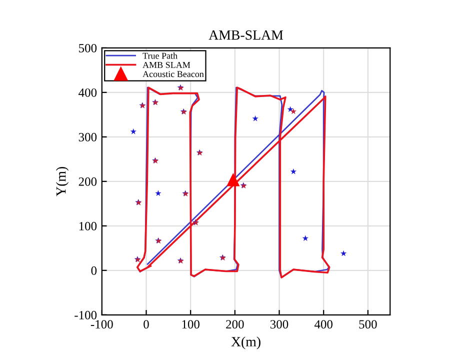 The height and width of the screenshot is (355, 474). Describe the element at coordinates (245, 343) in the screenshot. I see `x-axis-title: X(m)` at that location.